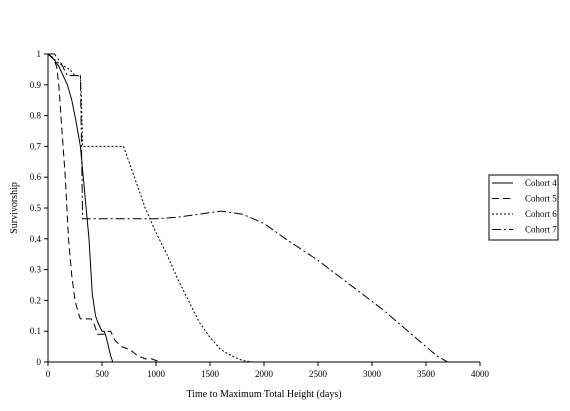 This screenshot has width=570, height=411. What do you see at coordinates (426, 374) in the screenshot?
I see `x-tick-label: 3500` at bounding box center [426, 374].